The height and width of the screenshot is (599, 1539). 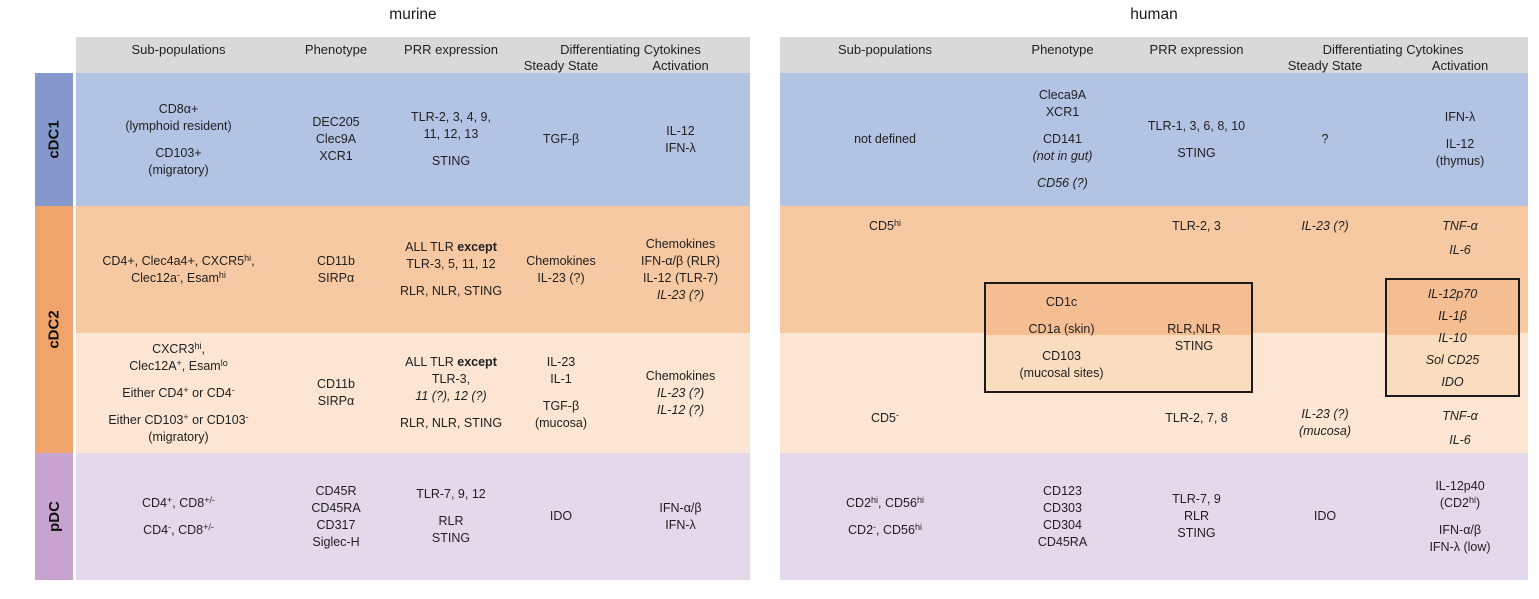 I want to click on text-line: XCR1, so click(x=336, y=156).